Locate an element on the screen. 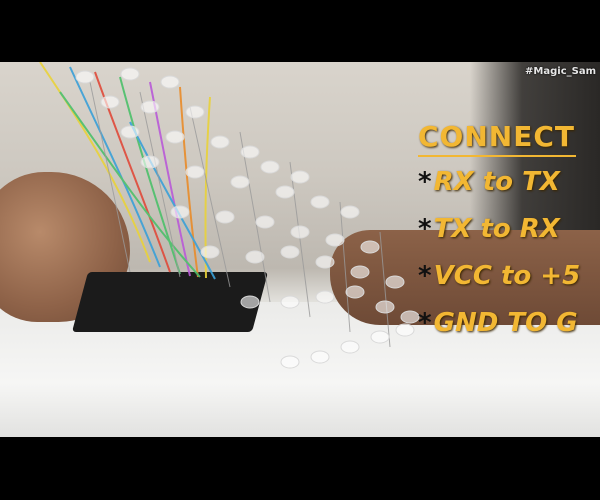  caption-line-rx: *RX to TX is located at coordinates (499, 182).